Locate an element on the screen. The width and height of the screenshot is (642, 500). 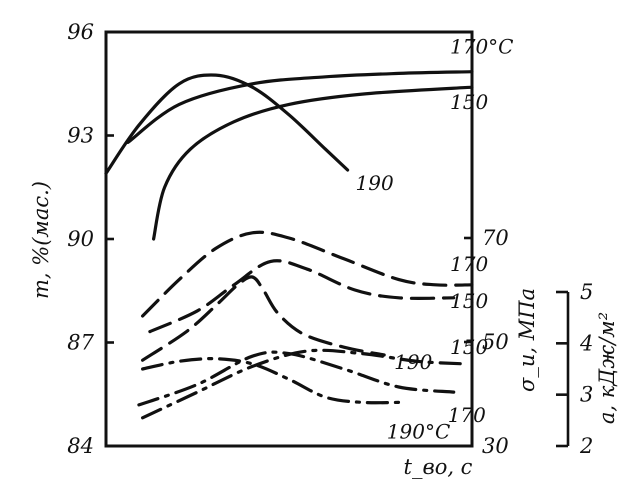
series-label-8: 190°C is located at coordinates (418, 431).